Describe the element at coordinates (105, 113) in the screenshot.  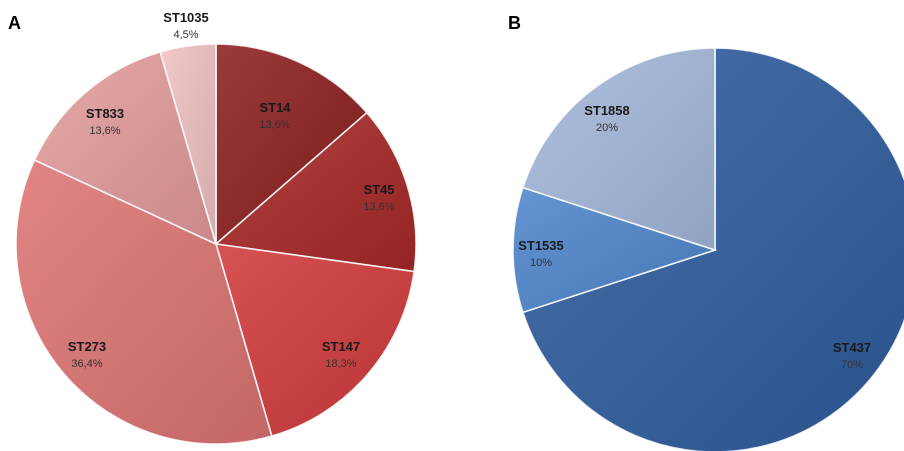
I see `slice-label-st833: ST833` at that location.